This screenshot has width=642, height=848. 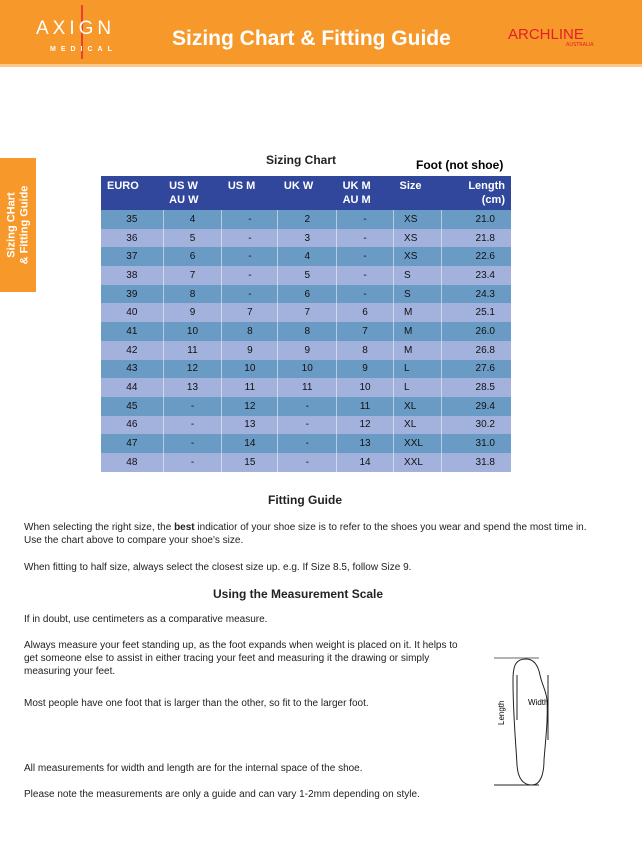 I want to click on table-cell: 42, so click(x=132, y=350).